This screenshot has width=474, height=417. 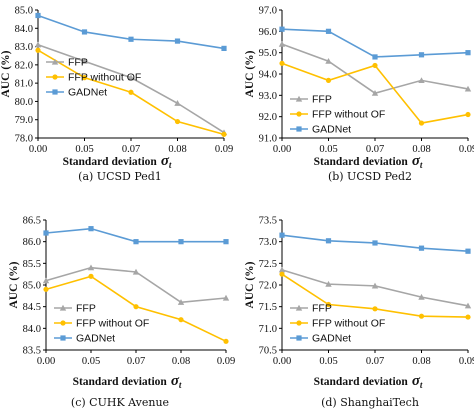 I want to click on y-tick-label: 86.0, so click(x=32, y=242).